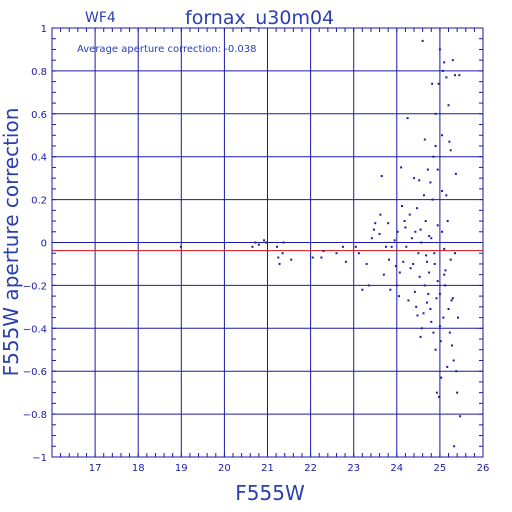 The height and width of the screenshot is (512, 512). I want to click on y-tick-label: 0, so click(44, 244).